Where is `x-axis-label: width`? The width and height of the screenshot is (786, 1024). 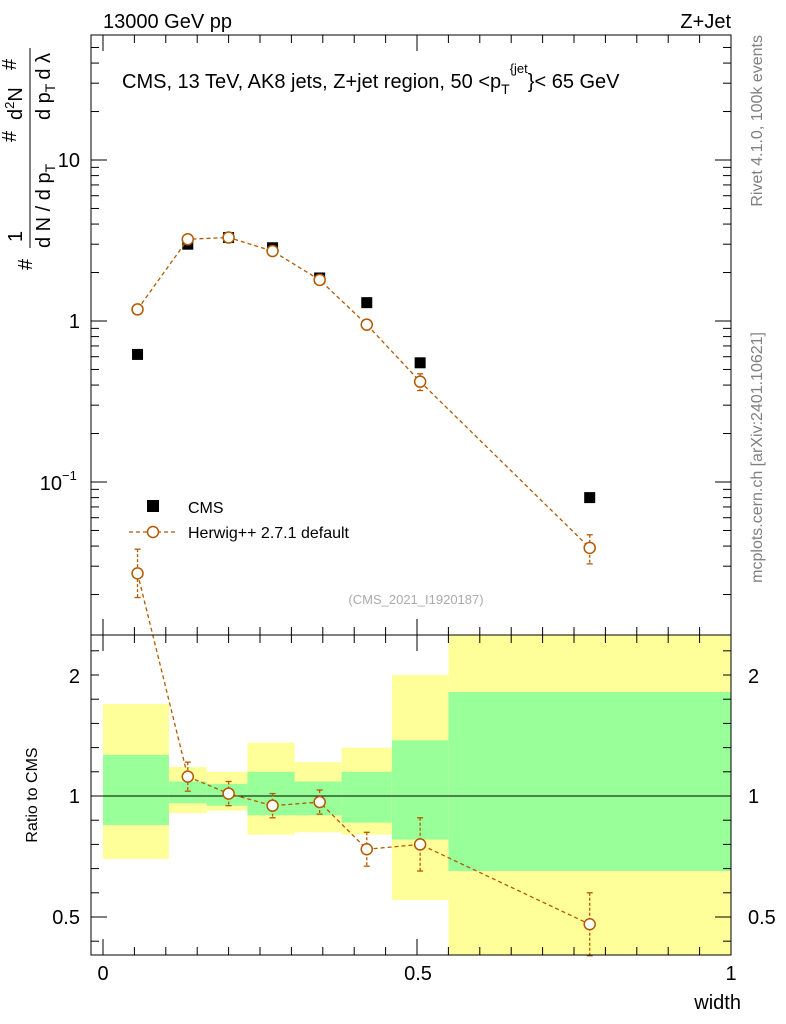 x-axis-label: width is located at coordinates (717, 1003).